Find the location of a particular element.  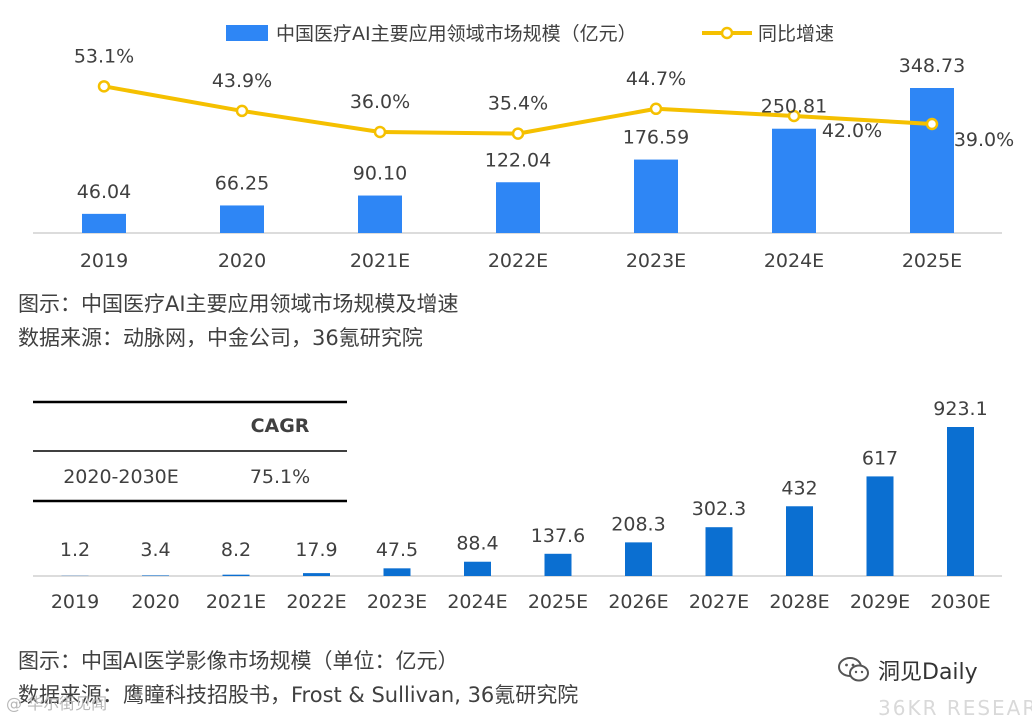

bar-value-label: 1.2 is located at coordinates (75, 550).